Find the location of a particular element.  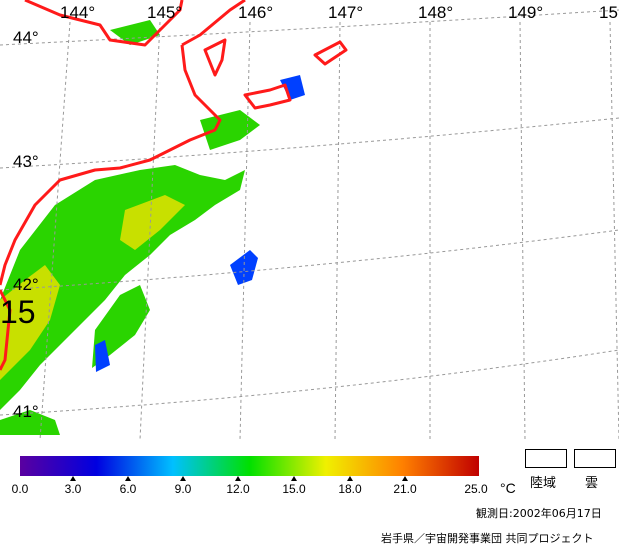

lat-label-42: 42° is located at coordinates (26, 284).